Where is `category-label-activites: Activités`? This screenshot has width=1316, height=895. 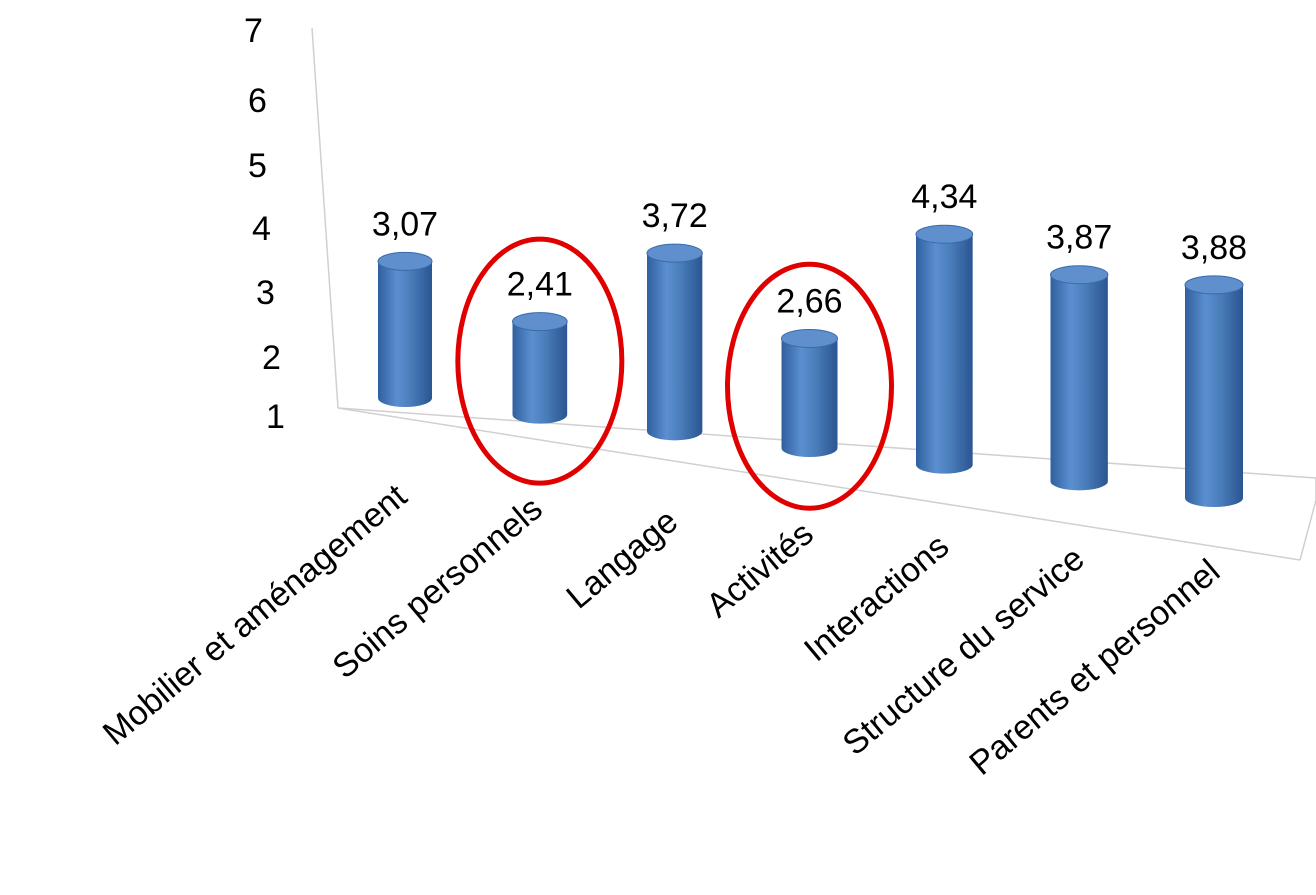
category-label-activites: Activités is located at coordinates (759, 570).